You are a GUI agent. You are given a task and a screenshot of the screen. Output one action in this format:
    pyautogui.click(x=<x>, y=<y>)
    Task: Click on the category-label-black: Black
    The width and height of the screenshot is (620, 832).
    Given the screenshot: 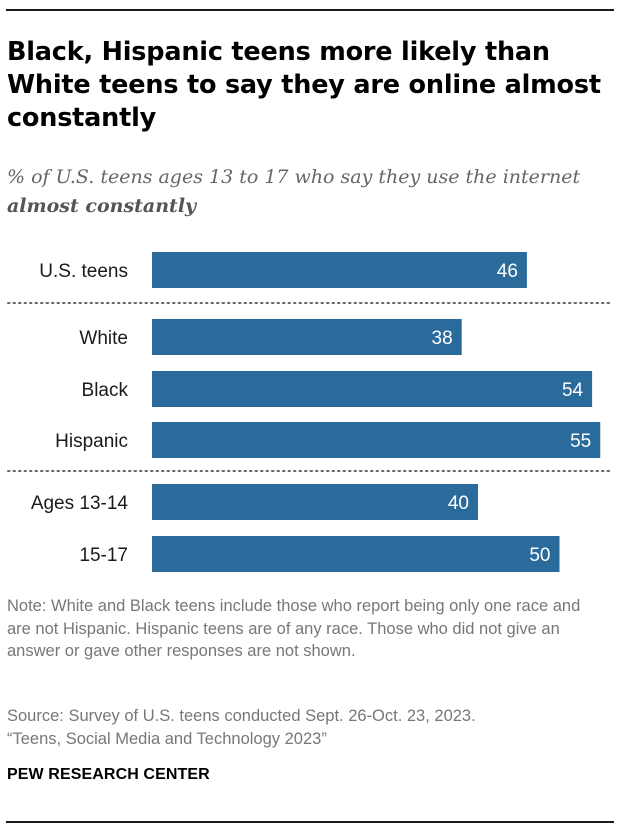 What is the action you would take?
    pyautogui.click(x=105, y=390)
    